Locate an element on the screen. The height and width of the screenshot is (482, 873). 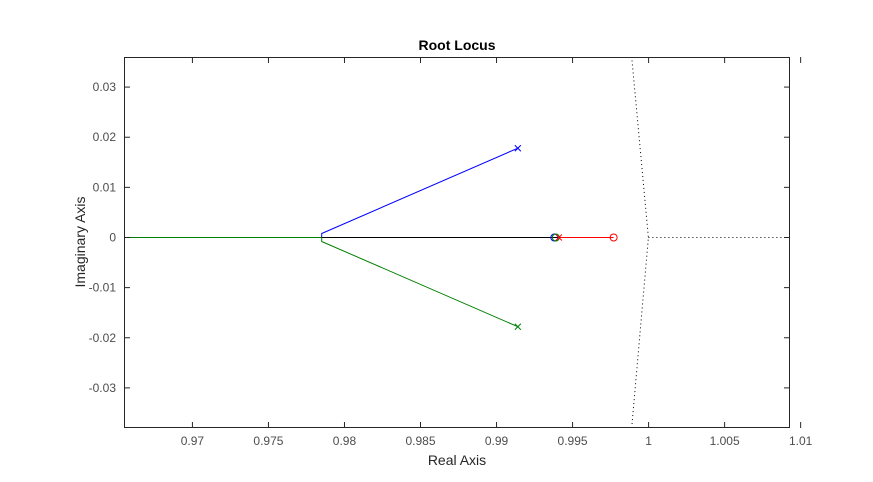
x-axis-title: Real Axis is located at coordinates (457, 460).